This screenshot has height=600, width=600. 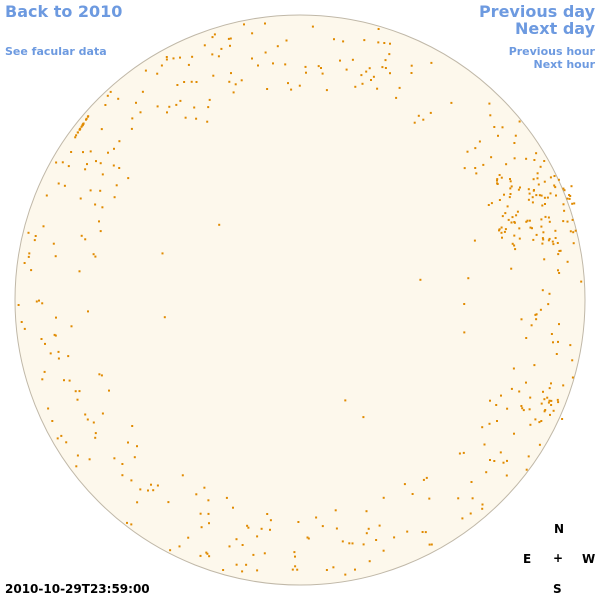 What do you see at coordinates (551, 51) in the screenshot?
I see `previous-hour-link: Previous hour` at bounding box center [551, 51].